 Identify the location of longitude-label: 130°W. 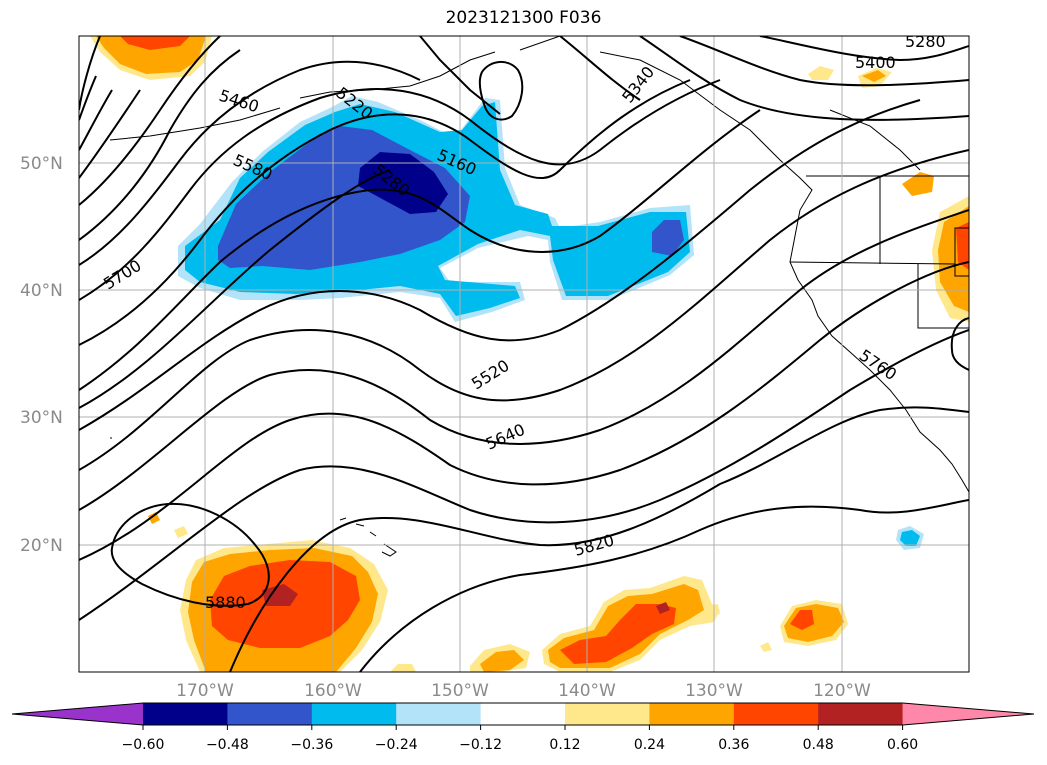
(714, 691).